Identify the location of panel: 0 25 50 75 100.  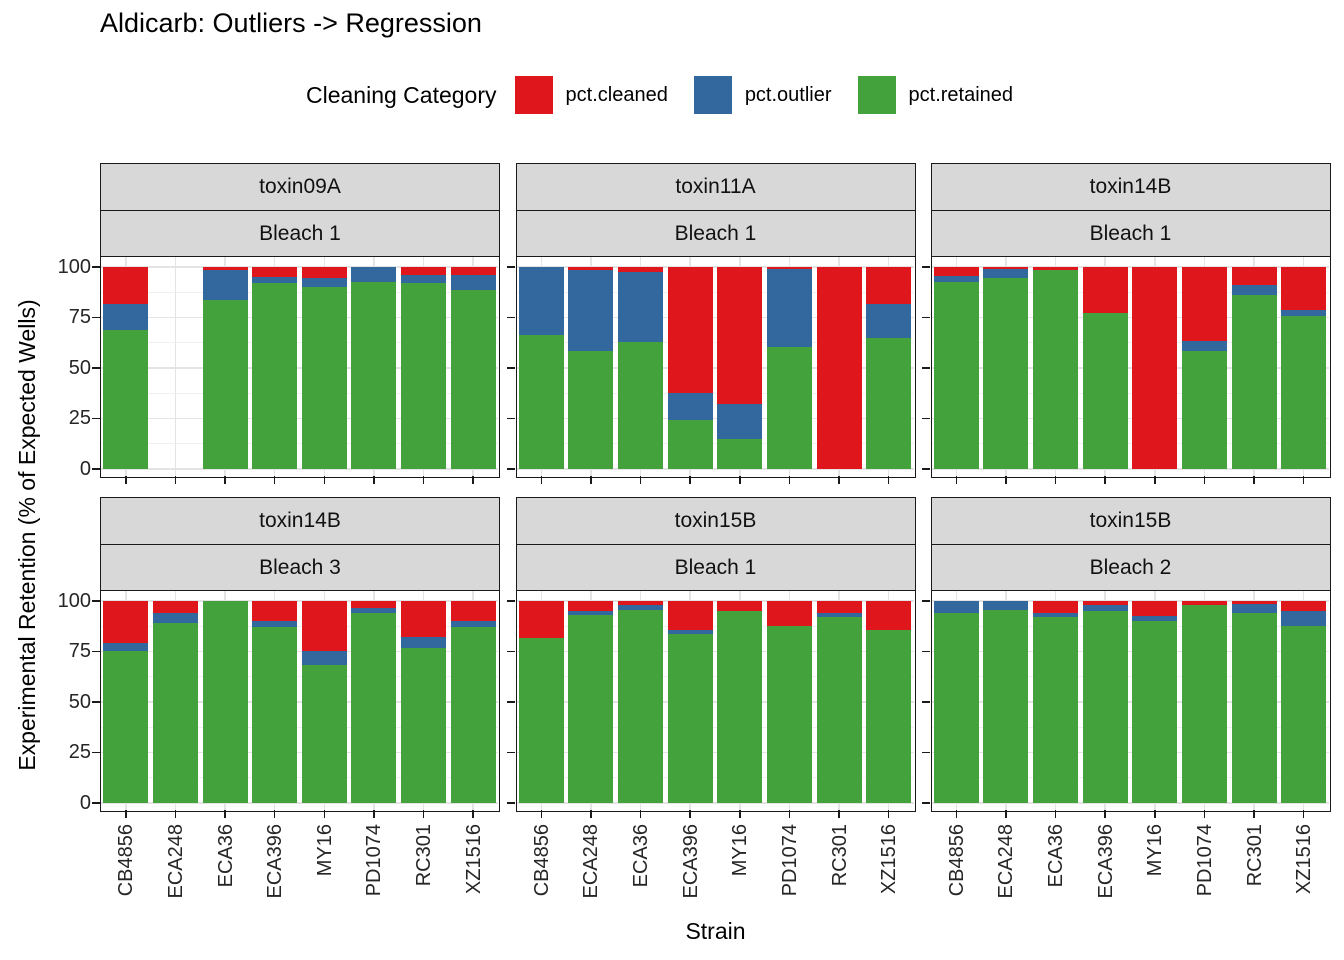
(279, 370).